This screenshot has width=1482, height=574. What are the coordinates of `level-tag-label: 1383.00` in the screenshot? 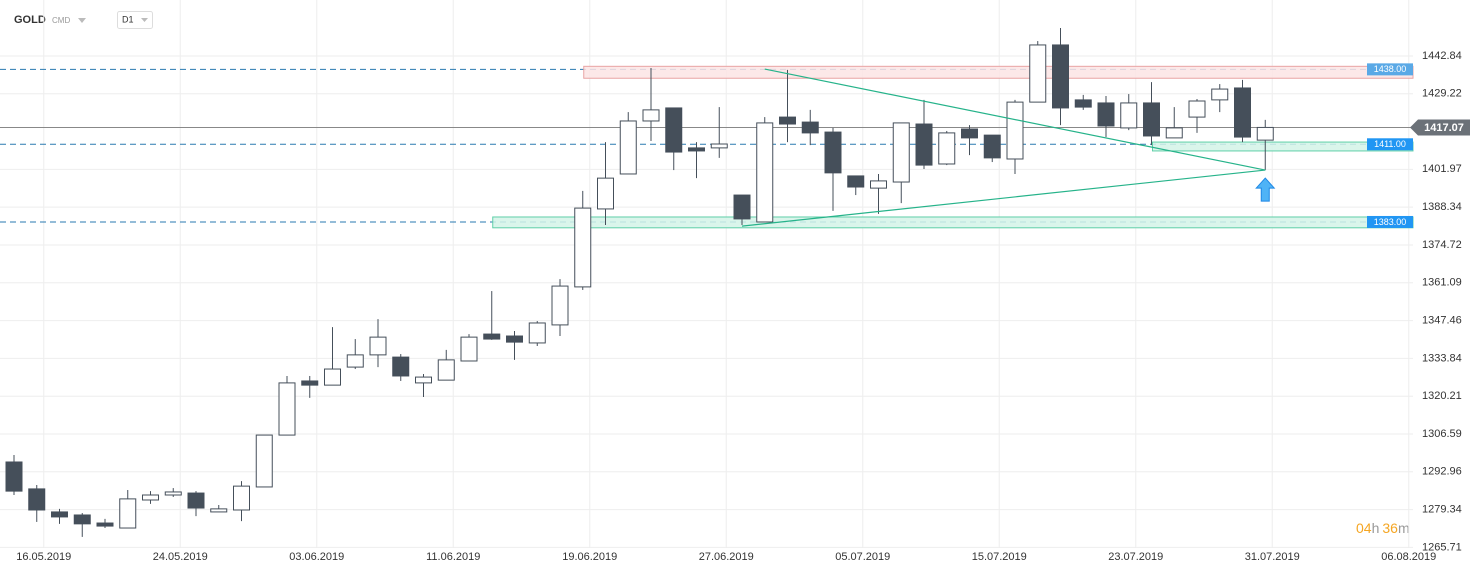 It's located at (1390, 222).